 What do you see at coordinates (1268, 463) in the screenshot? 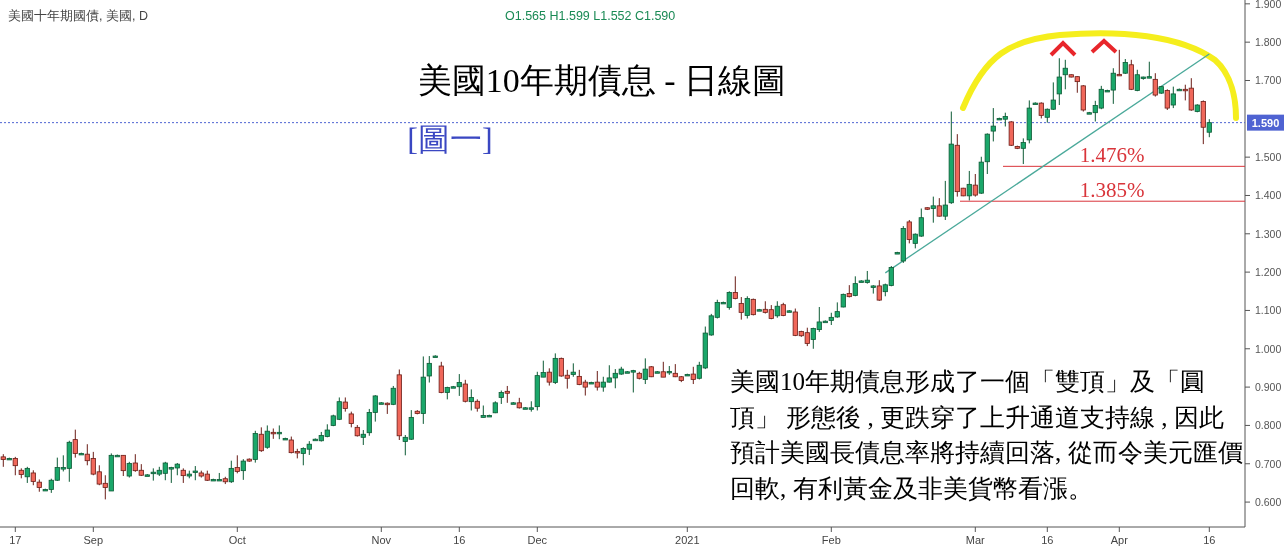
I see `y-tick-label: 0.700` at bounding box center [1268, 463].